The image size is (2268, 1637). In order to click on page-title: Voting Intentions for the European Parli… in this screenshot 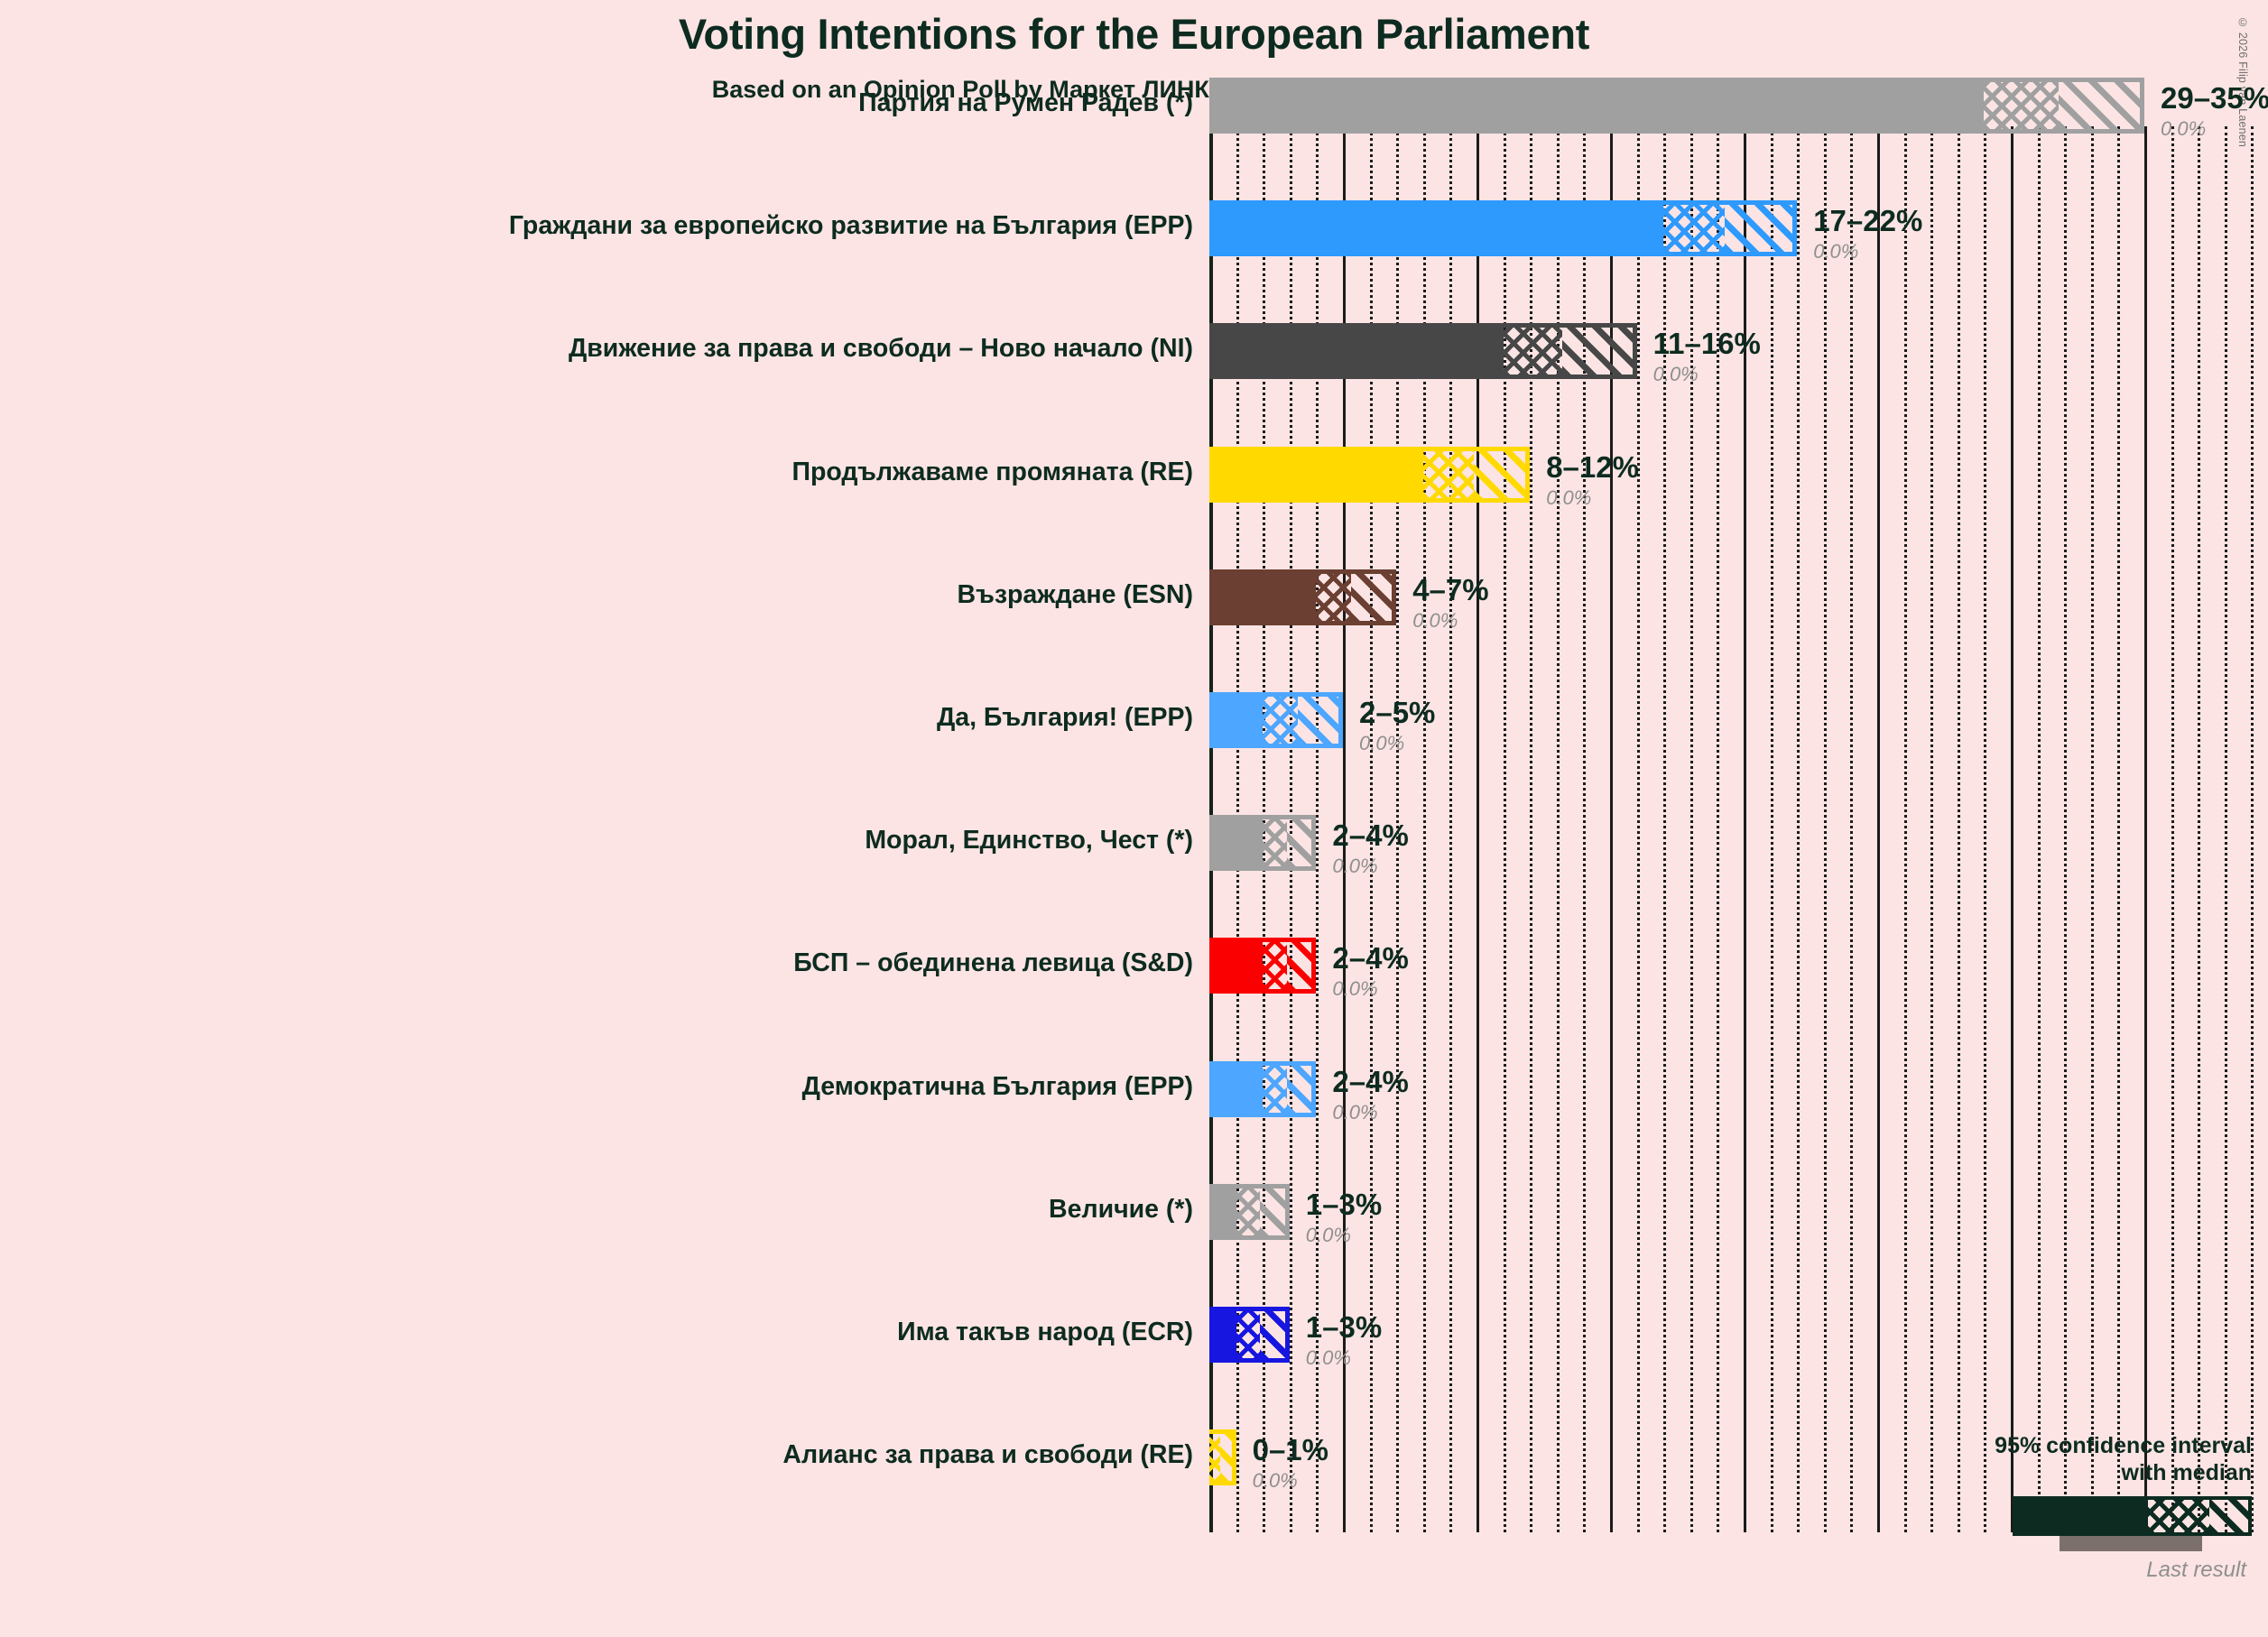, I will do `click(1134, 34)`.